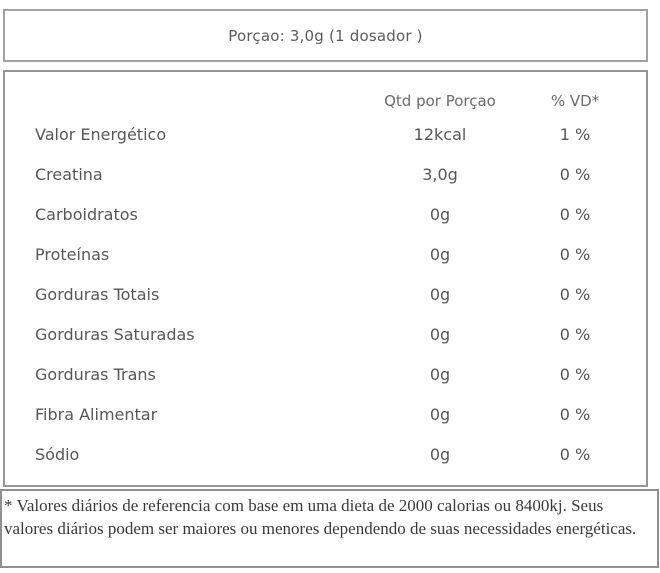  I want to click on nutrient-row: Proteínas 0g 0 %, so click(332, 254).